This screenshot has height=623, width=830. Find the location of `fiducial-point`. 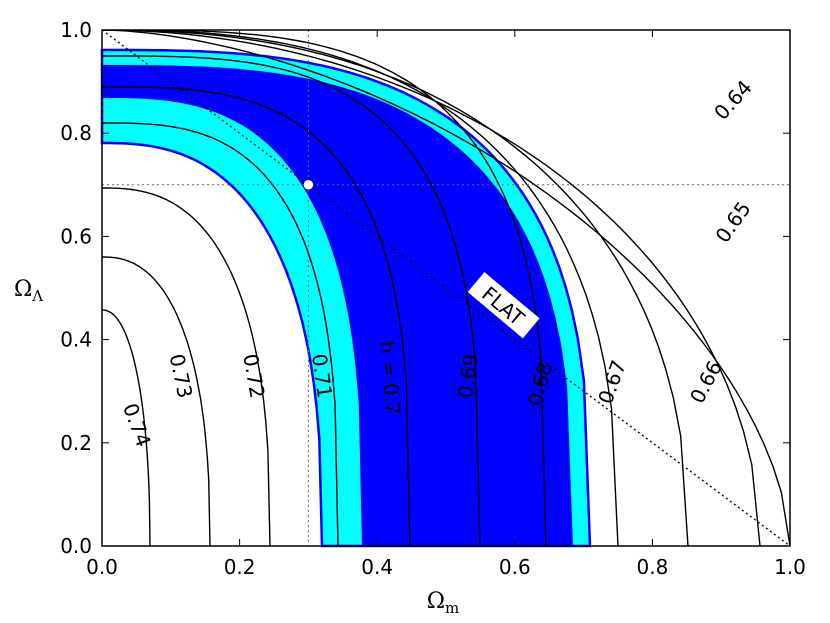

fiducial-point is located at coordinates (308, 185).